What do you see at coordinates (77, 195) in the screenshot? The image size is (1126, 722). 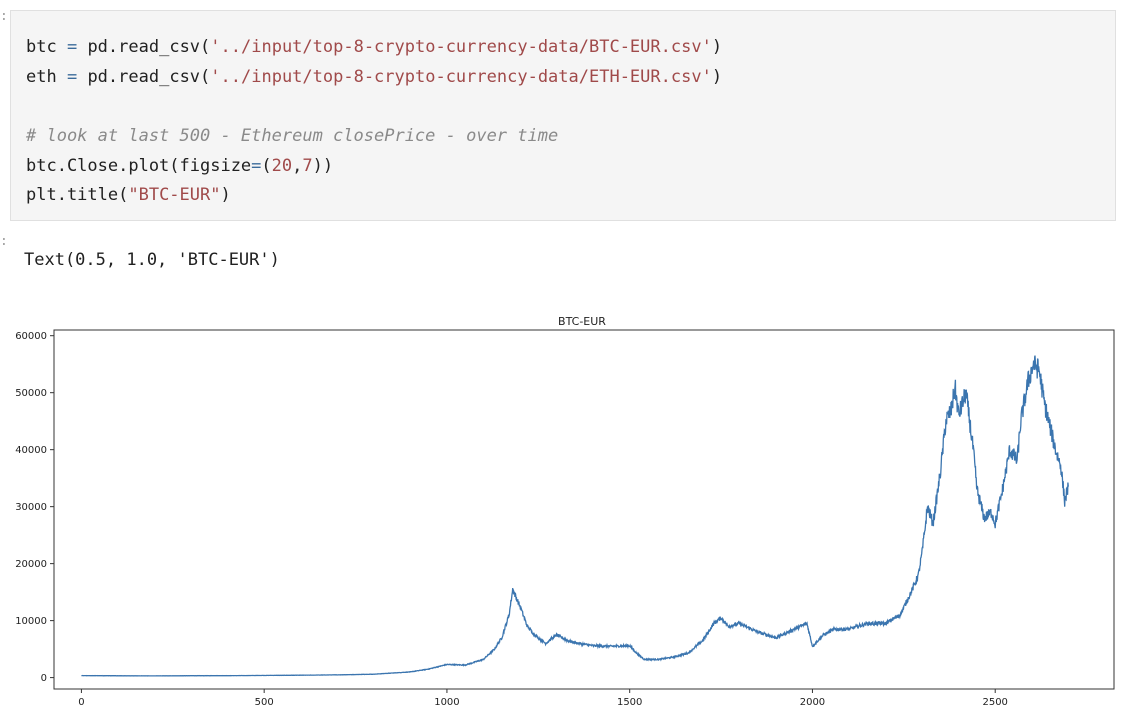 I see `code-token: plt.title(` at bounding box center [77, 195].